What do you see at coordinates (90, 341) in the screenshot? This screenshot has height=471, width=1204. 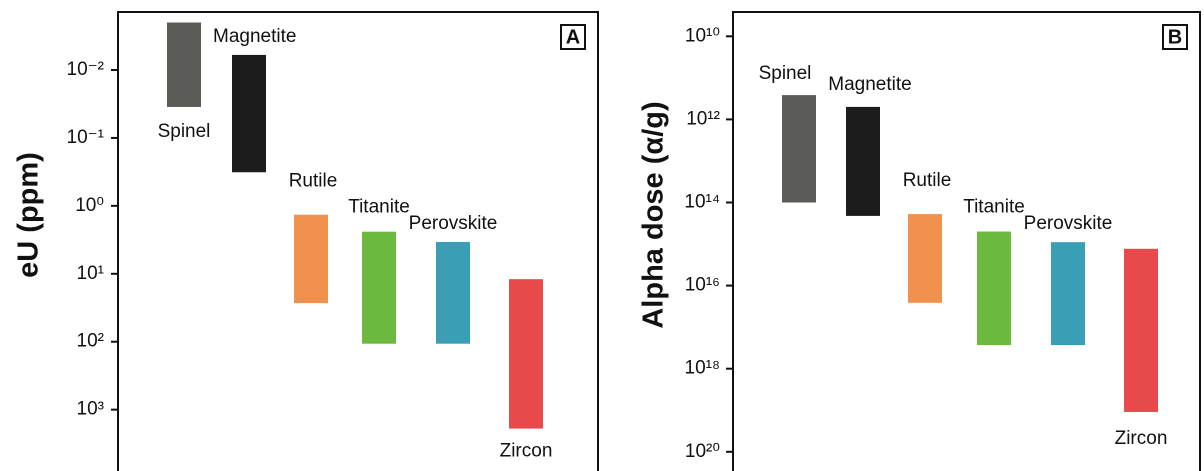 I see `y-tick-label: 10²` at bounding box center [90, 341].